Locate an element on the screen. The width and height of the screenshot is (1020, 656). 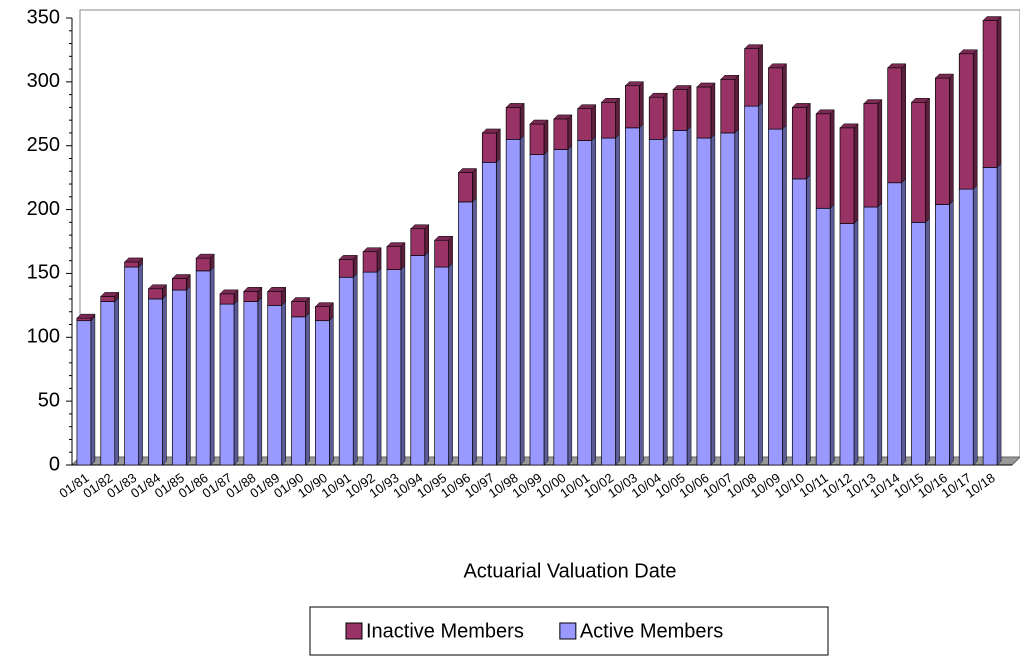
y-tick-label: 250 is located at coordinates (43, 145).